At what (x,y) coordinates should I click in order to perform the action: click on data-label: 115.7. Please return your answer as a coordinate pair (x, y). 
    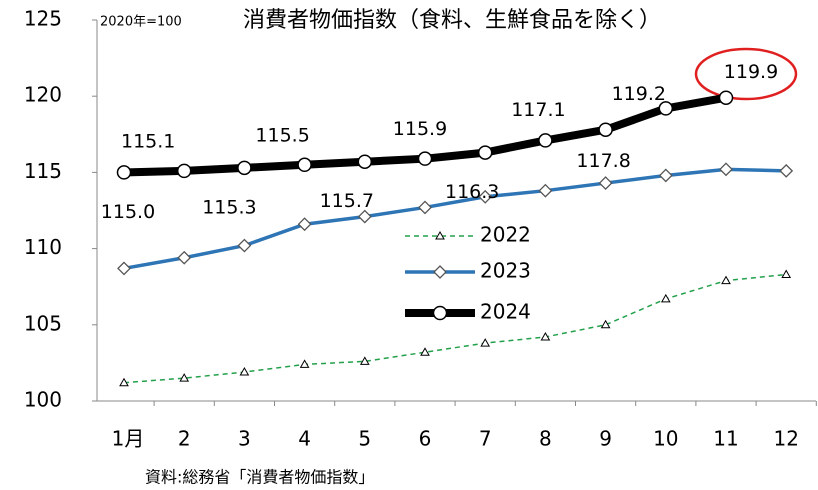
    Looking at the image, I should click on (347, 201).